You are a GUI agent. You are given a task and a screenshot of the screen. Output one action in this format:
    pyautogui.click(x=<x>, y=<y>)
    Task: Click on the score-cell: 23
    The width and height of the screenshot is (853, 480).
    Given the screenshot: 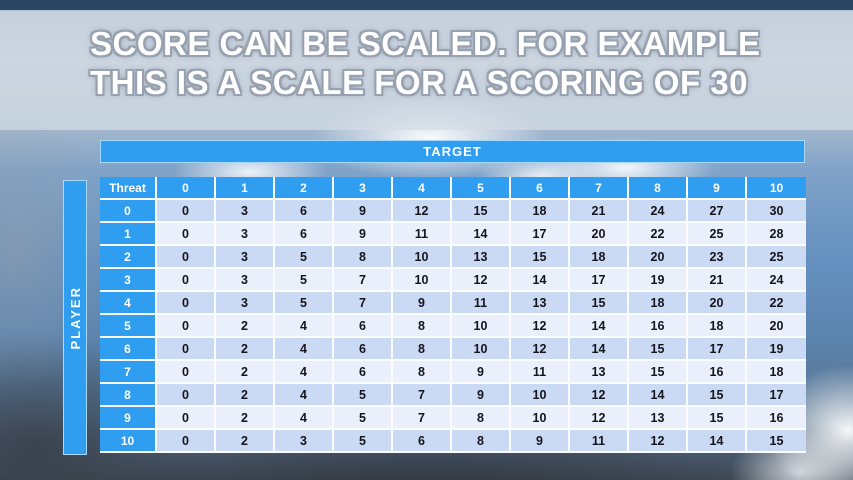 What is the action you would take?
    pyautogui.click(x=717, y=257)
    